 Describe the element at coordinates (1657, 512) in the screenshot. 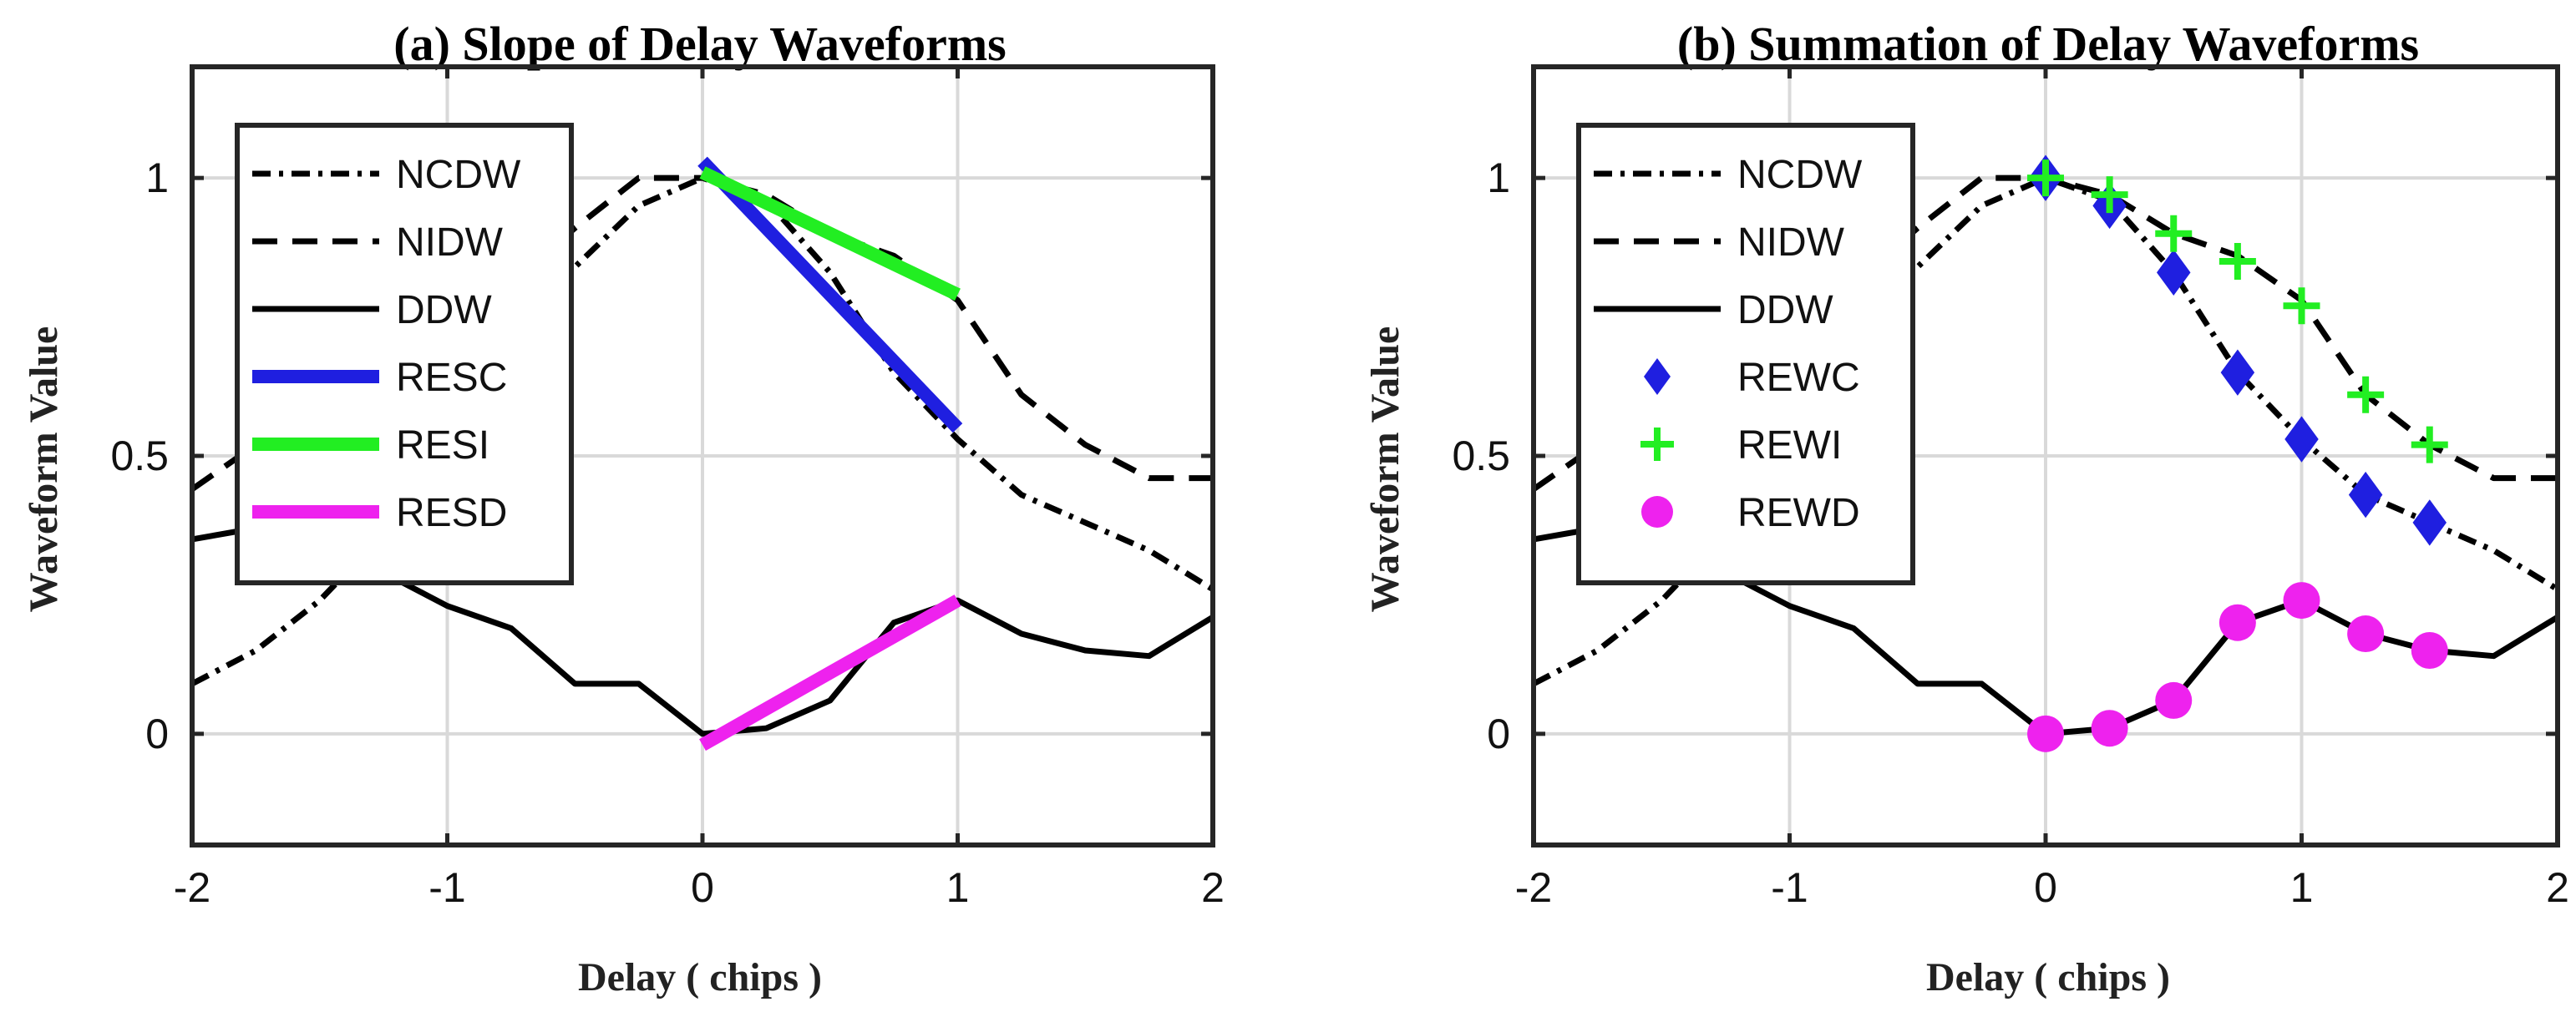

I see `legend-item-rewd-swatch` at that location.